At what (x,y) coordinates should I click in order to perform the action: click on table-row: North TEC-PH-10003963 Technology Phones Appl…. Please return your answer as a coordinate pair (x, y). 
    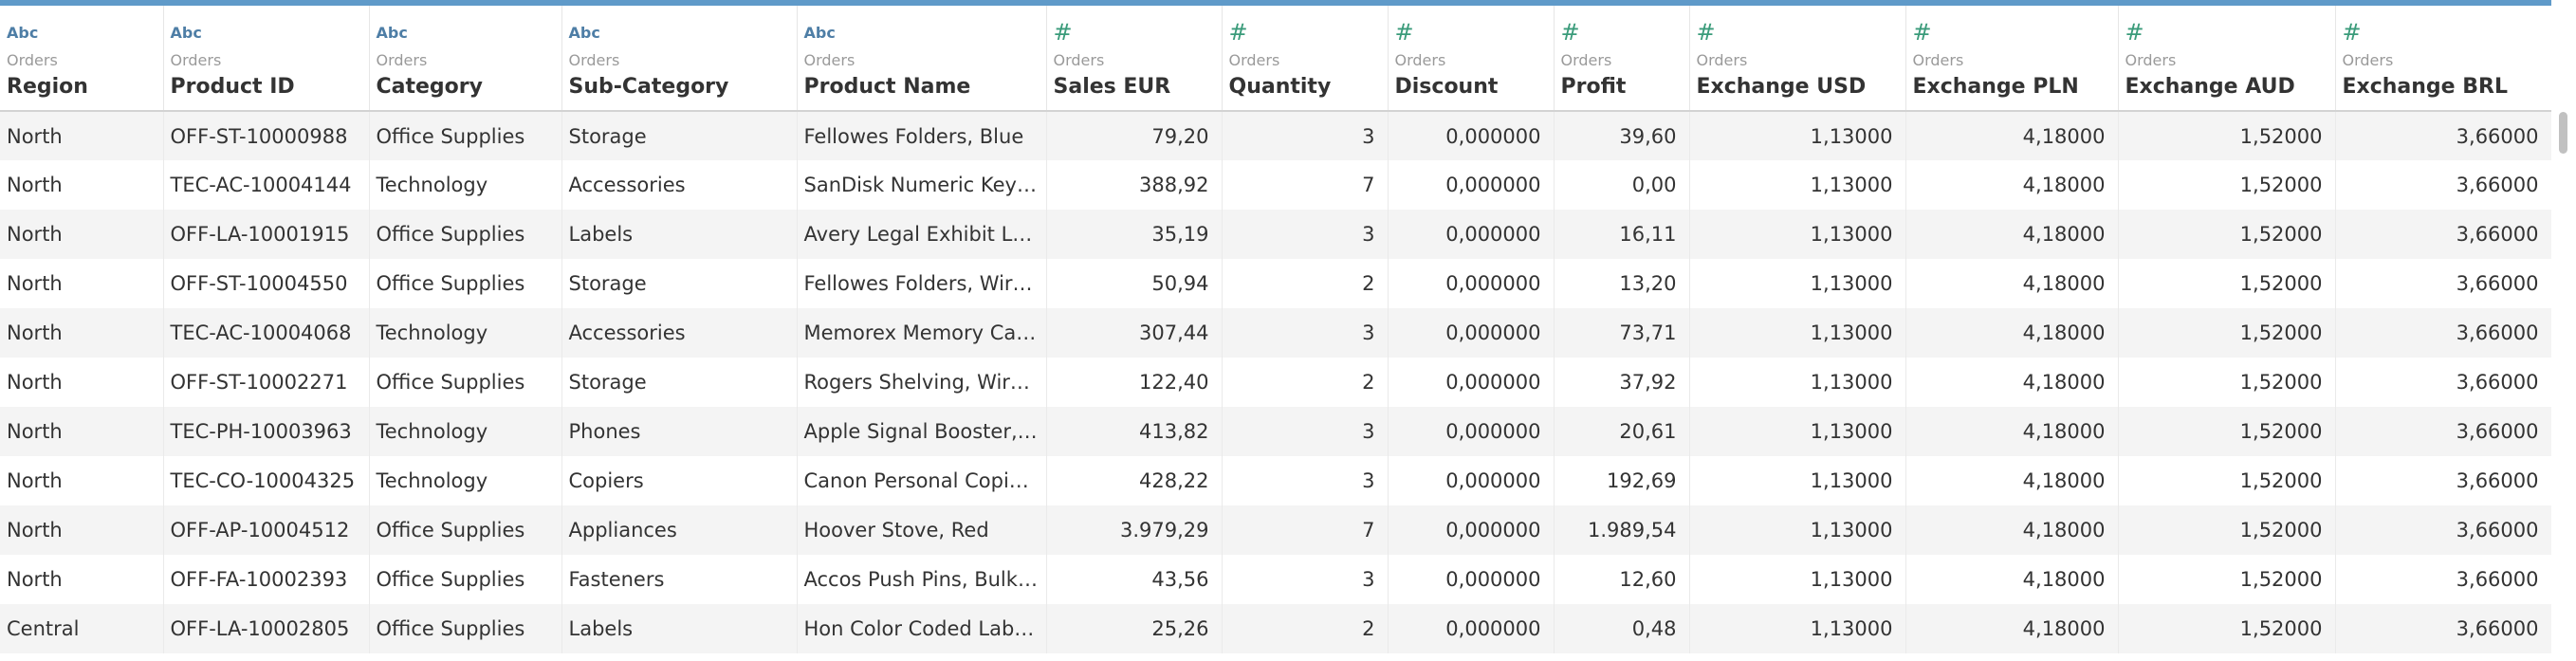
    Looking at the image, I should click on (1275, 432).